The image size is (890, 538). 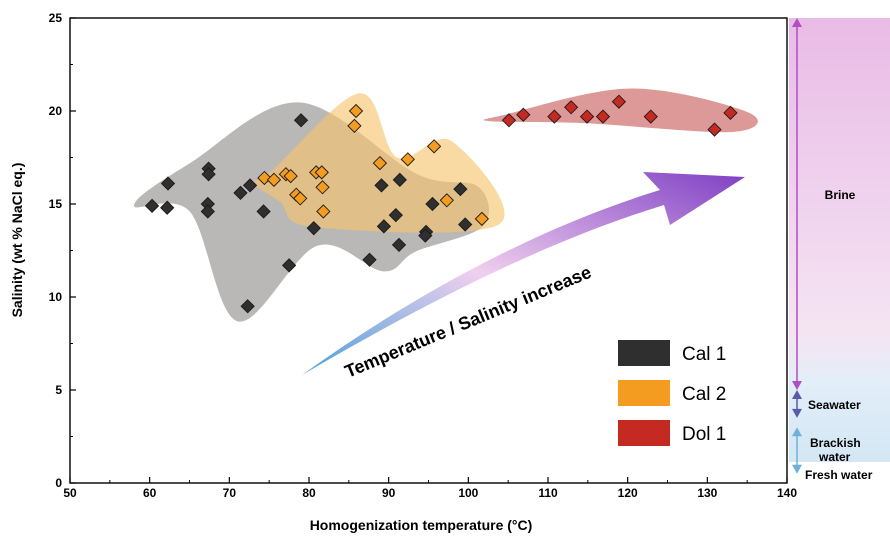 I want to click on y-axis-title: Salinity (wt % NaCl eq.), so click(x=17, y=240).